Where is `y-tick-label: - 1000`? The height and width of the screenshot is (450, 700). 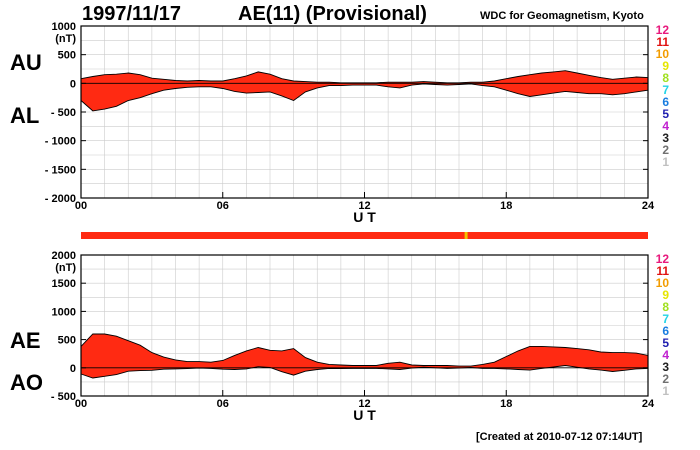
y-tick-label: - 1000 is located at coordinates (60, 142).